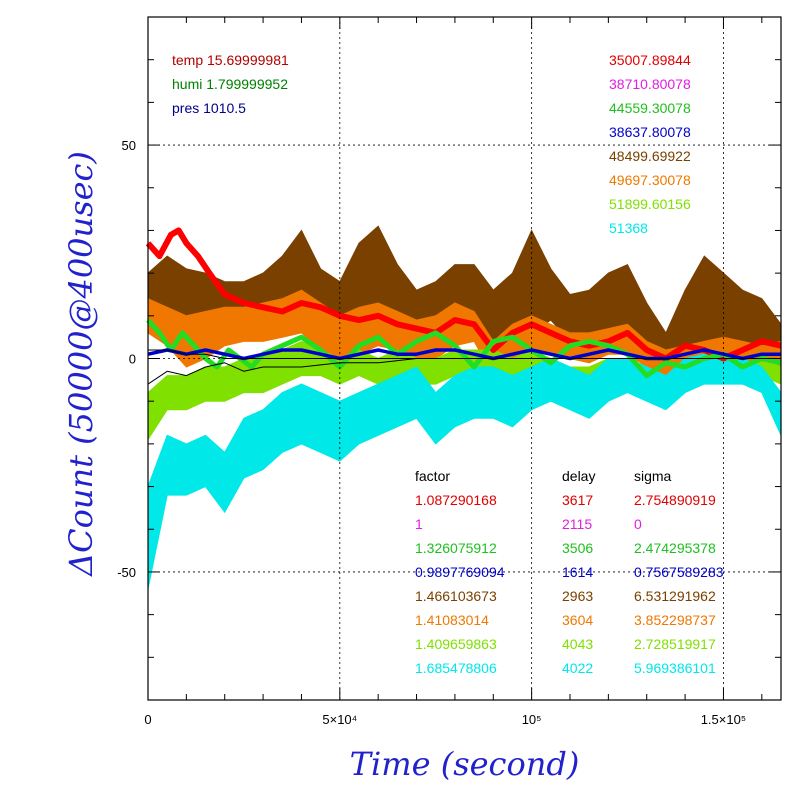 The height and width of the screenshot is (797, 797). Describe the element at coordinates (650, 180) in the screenshot. I see `value-legend-entry: 49697.30078` at that location.